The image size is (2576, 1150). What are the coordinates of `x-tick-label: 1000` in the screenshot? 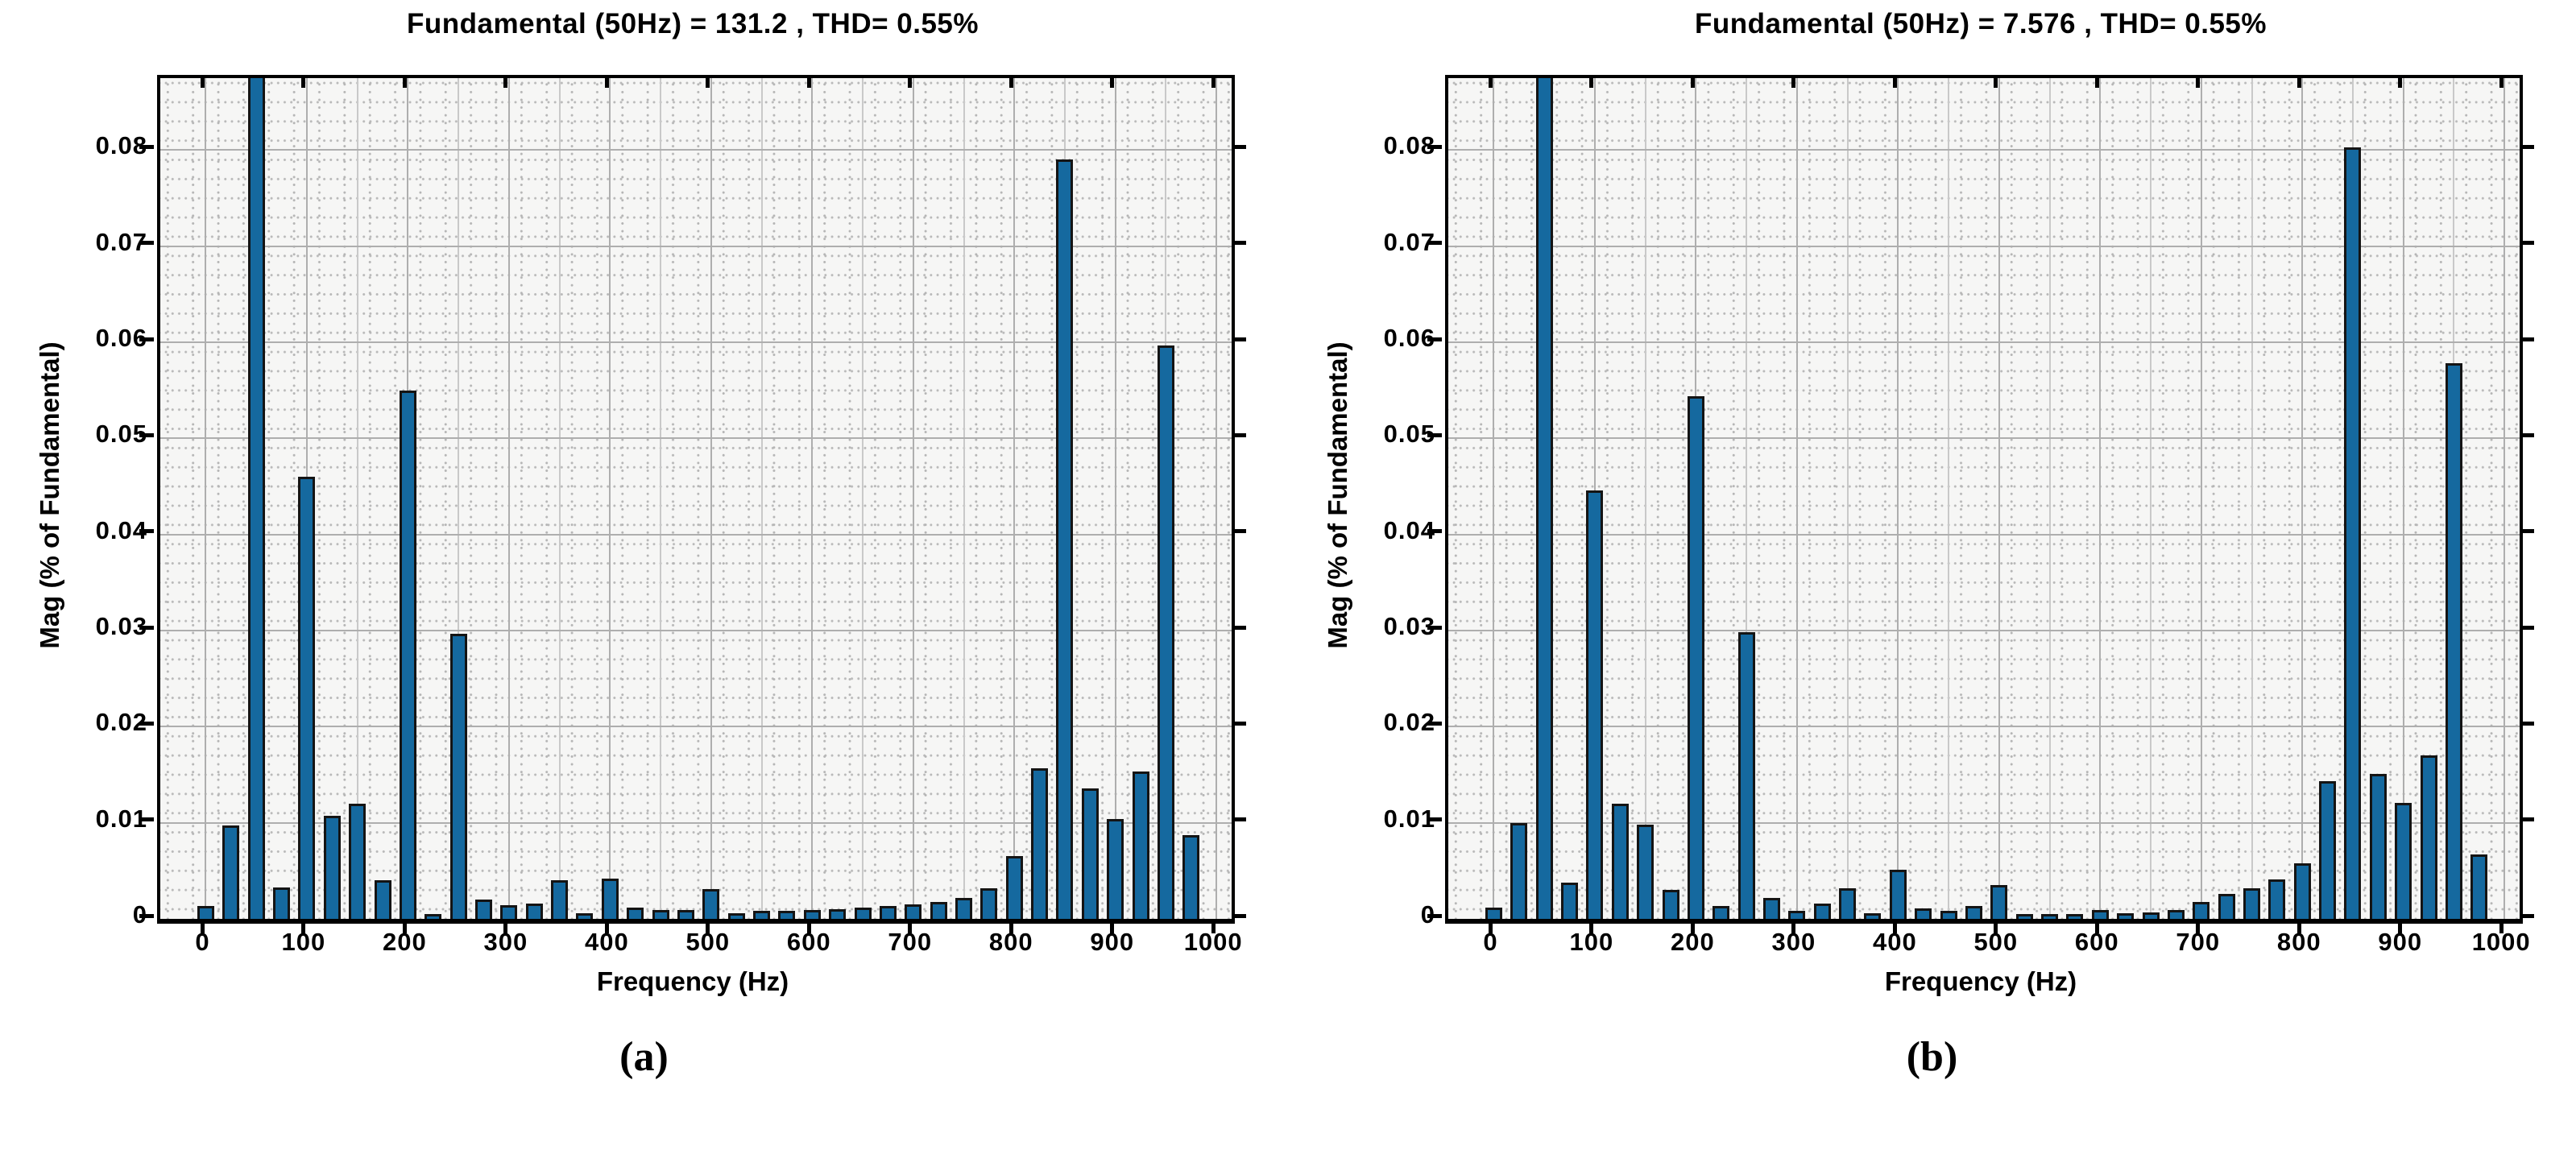 It's located at (1213, 942).